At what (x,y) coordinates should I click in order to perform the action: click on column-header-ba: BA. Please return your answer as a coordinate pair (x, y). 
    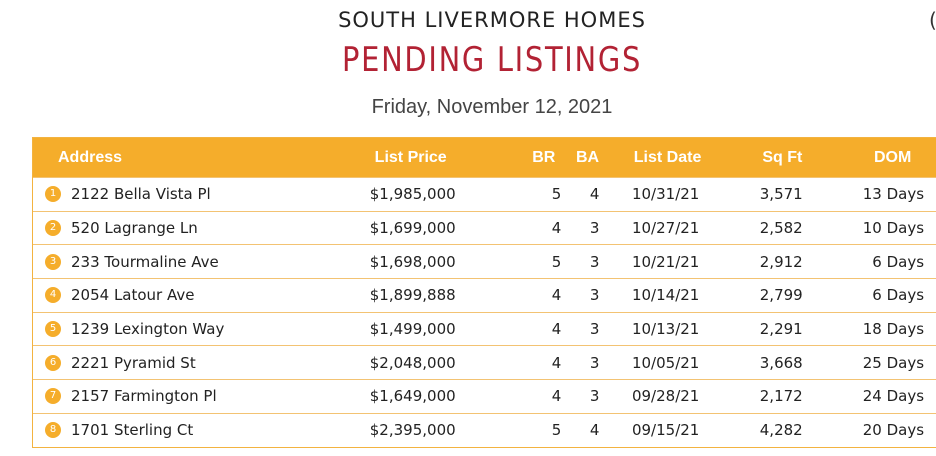
    Looking at the image, I should click on (587, 157).